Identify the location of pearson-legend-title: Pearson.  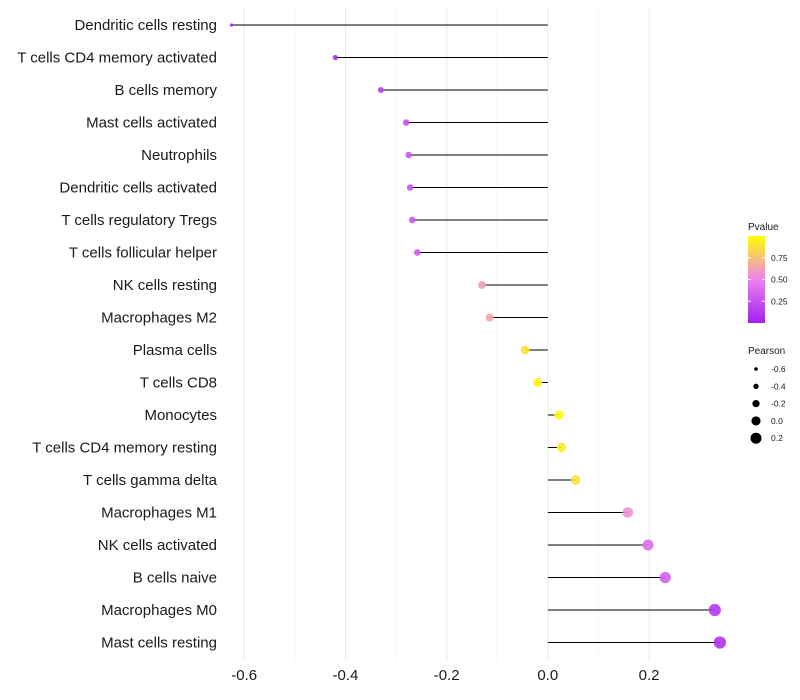
(766, 351).